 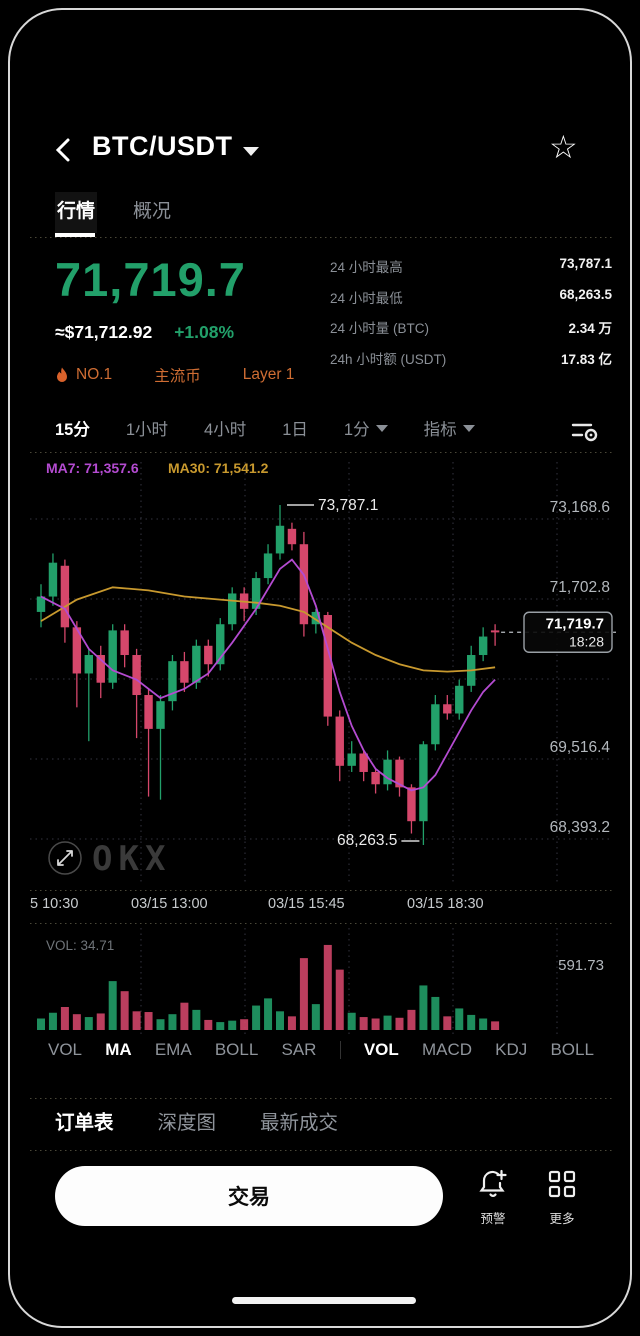 What do you see at coordinates (150, 279) in the screenshot?
I see `last-price: 71,719.7` at bounding box center [150, 279].